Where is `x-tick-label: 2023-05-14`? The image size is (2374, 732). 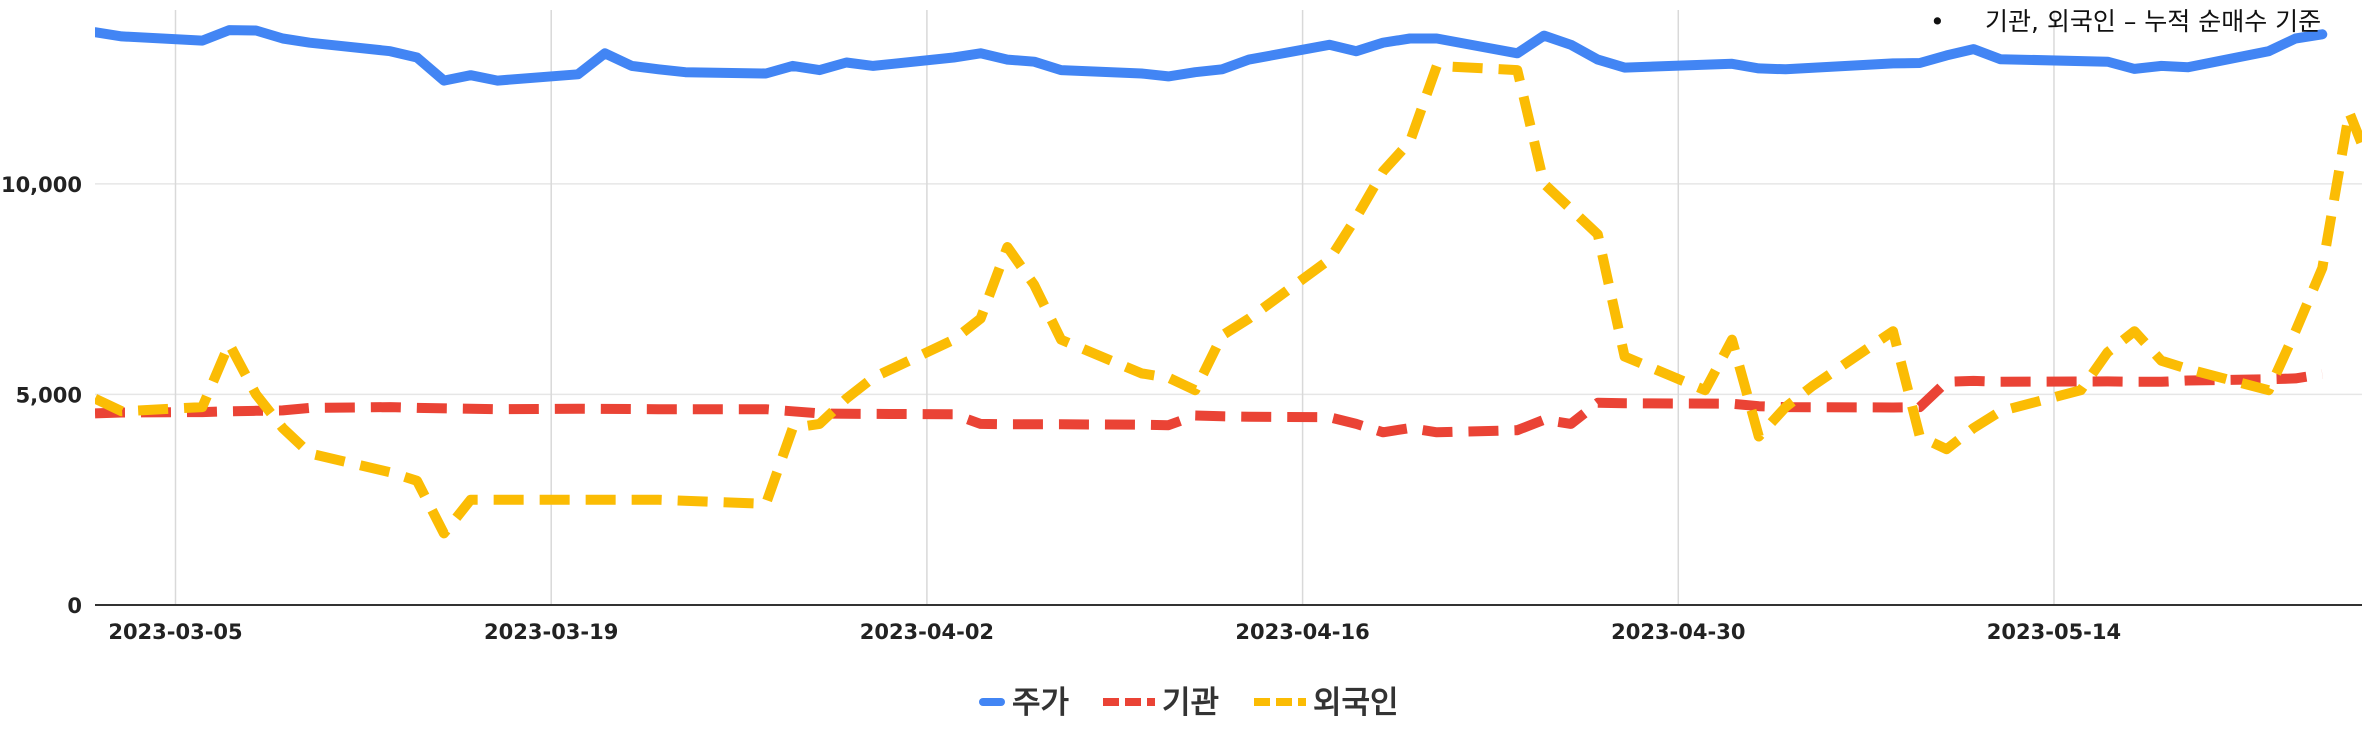 x-tick-label: 2023-05-14 is located at coordinates (2054, 632).